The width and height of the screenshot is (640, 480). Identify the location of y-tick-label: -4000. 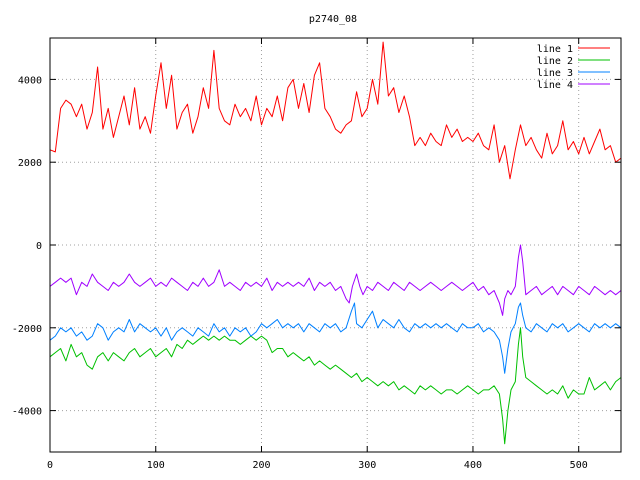
(27, 412).